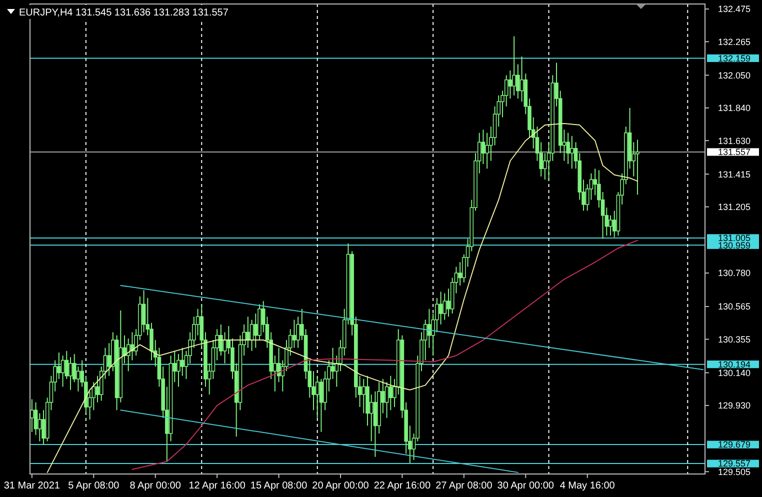 This screenshot has width=762, height=497. What do you see at coordinates (734, 75) in the screenshot?
I see `y-tick-label: 132.050` at bounding box center [734, 75].